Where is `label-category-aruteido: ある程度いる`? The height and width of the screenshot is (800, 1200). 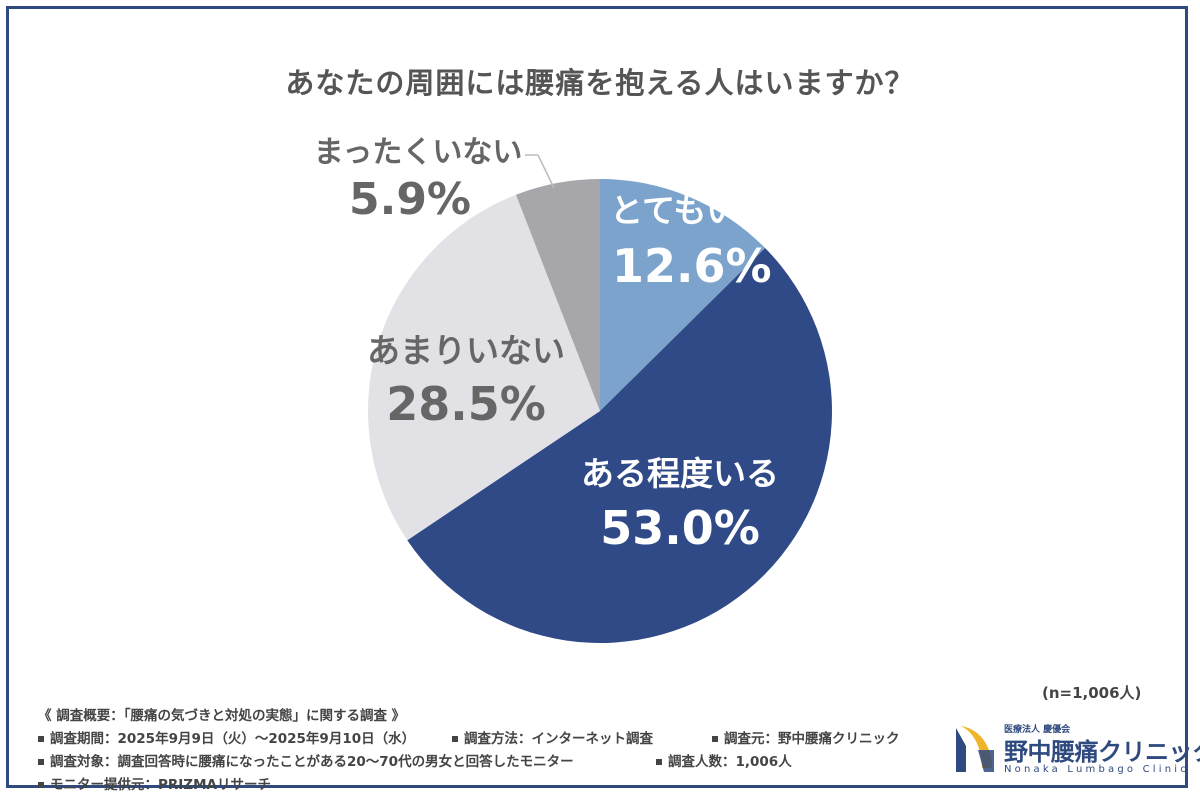 label-category-aruteido: ある程度いる is located at coordinates (680, 473).